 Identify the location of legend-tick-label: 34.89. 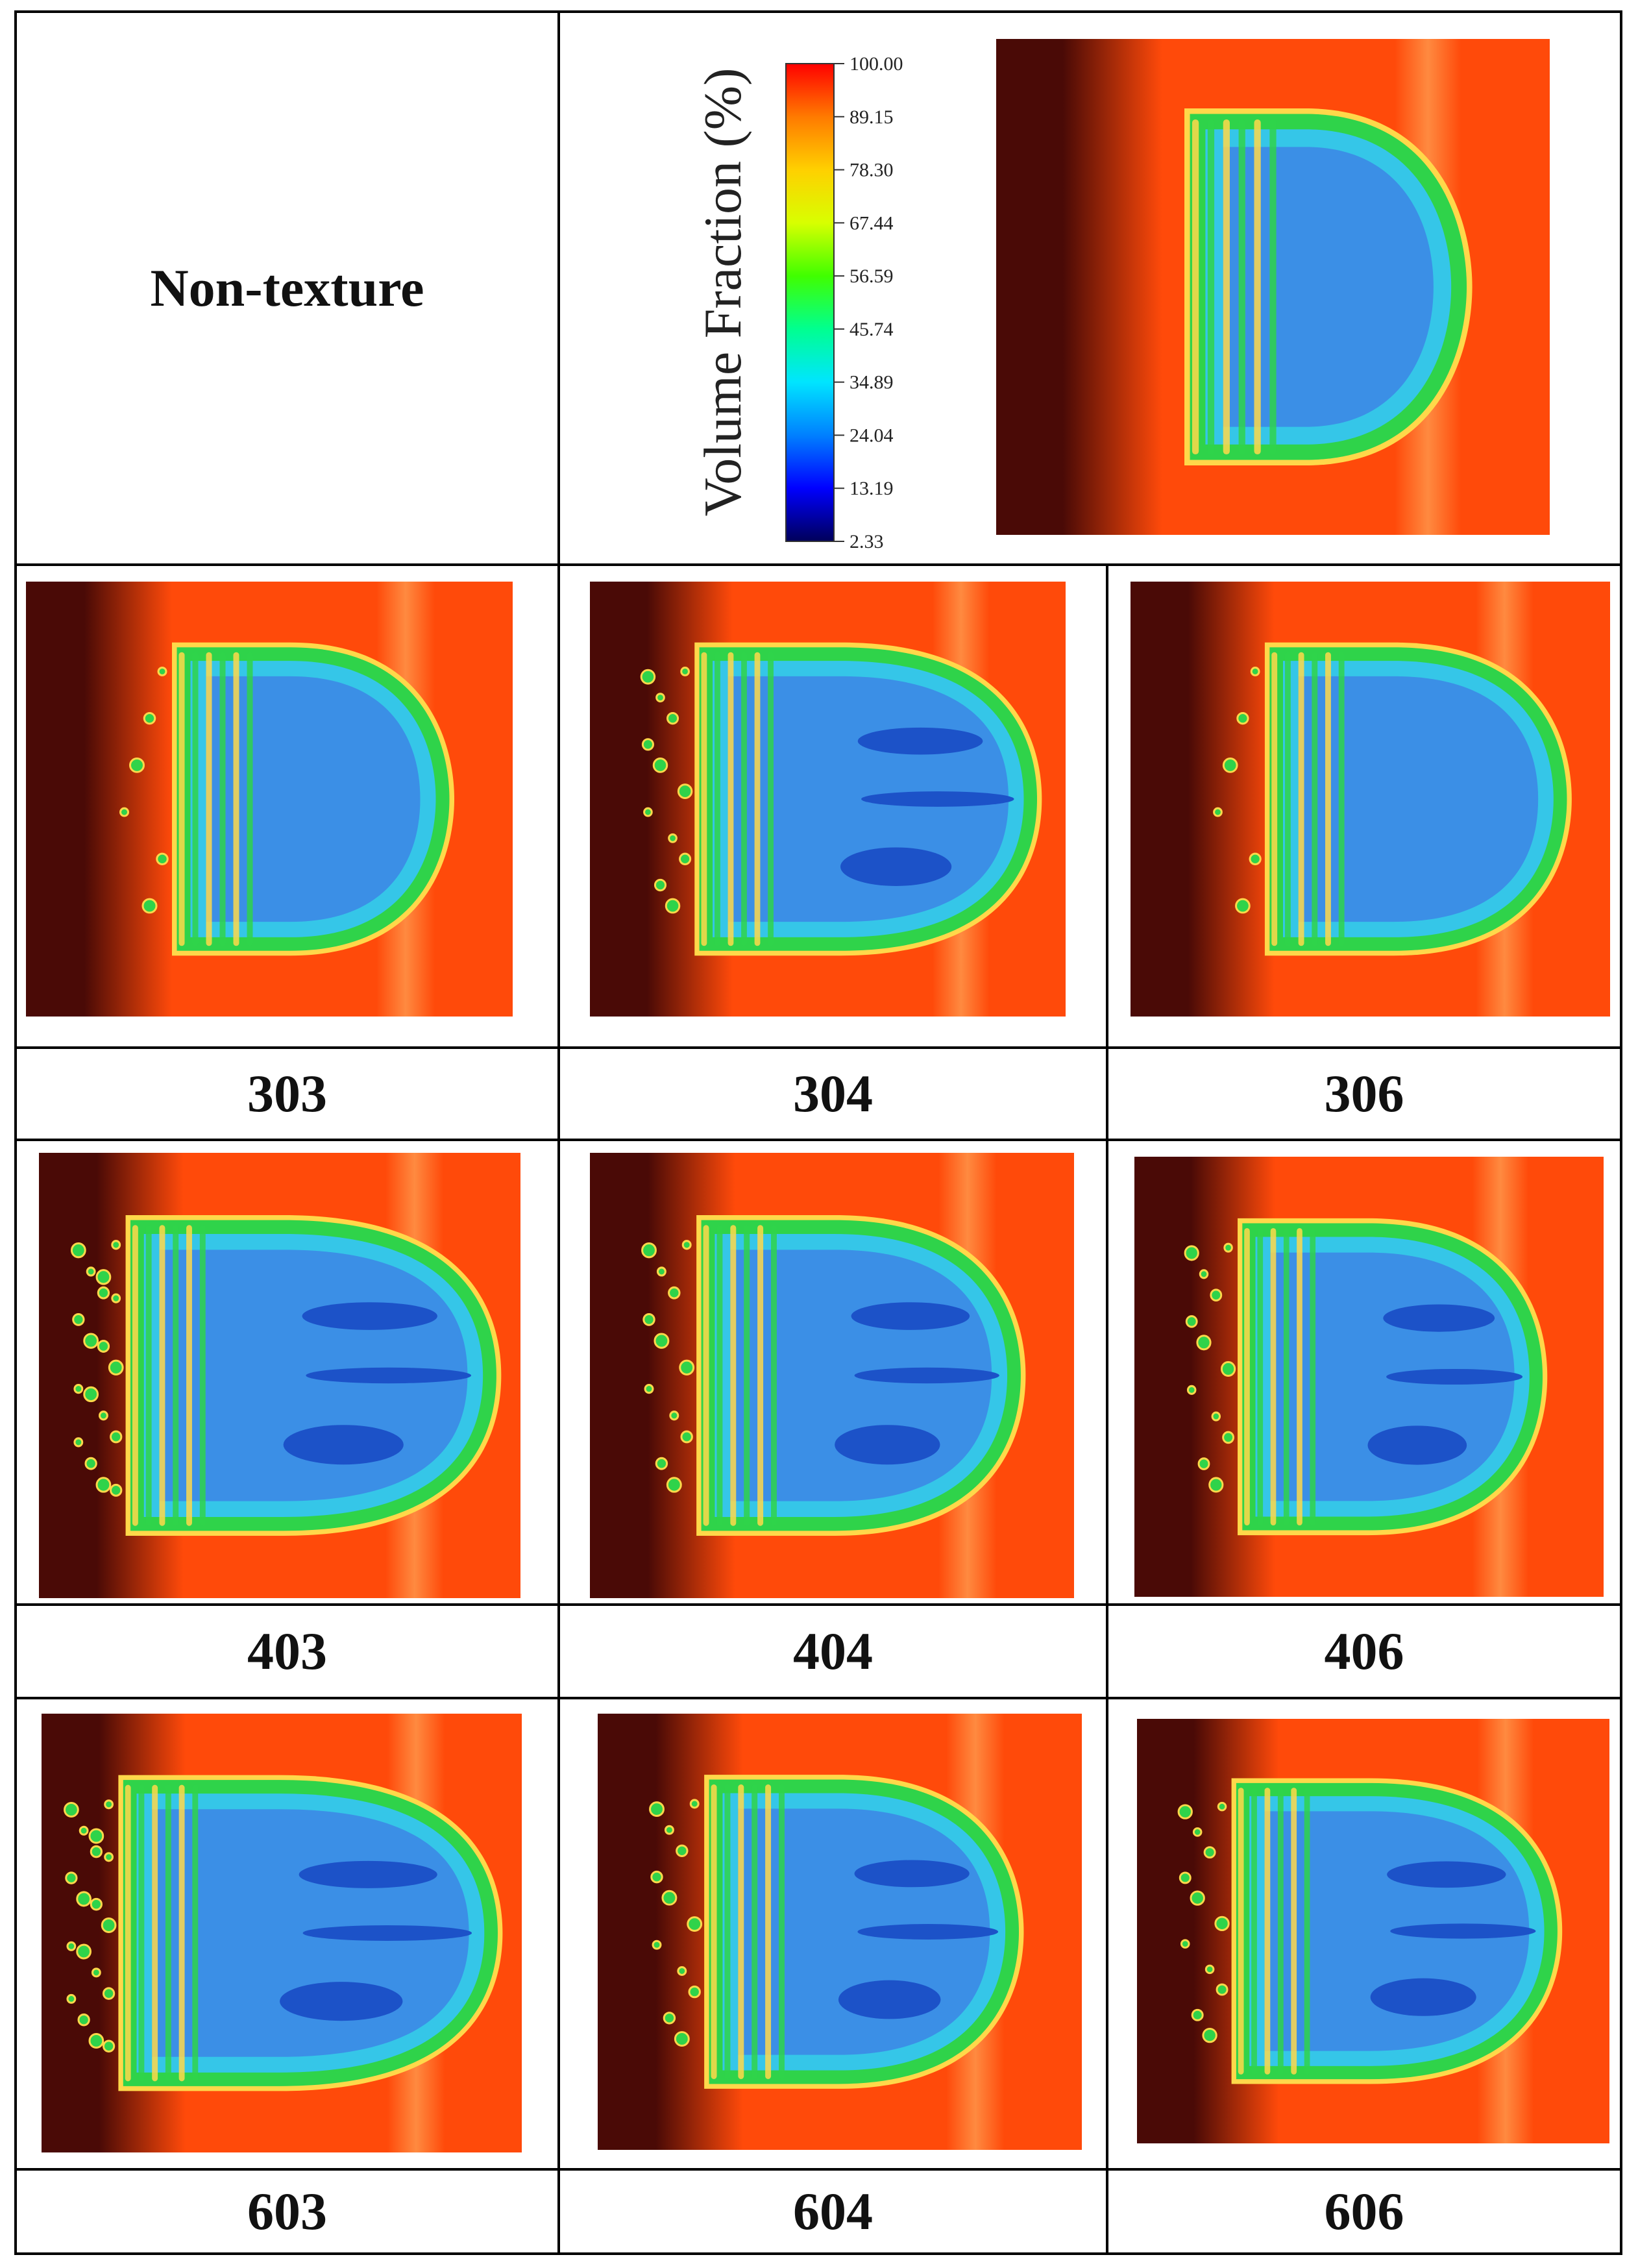
(872, 382).